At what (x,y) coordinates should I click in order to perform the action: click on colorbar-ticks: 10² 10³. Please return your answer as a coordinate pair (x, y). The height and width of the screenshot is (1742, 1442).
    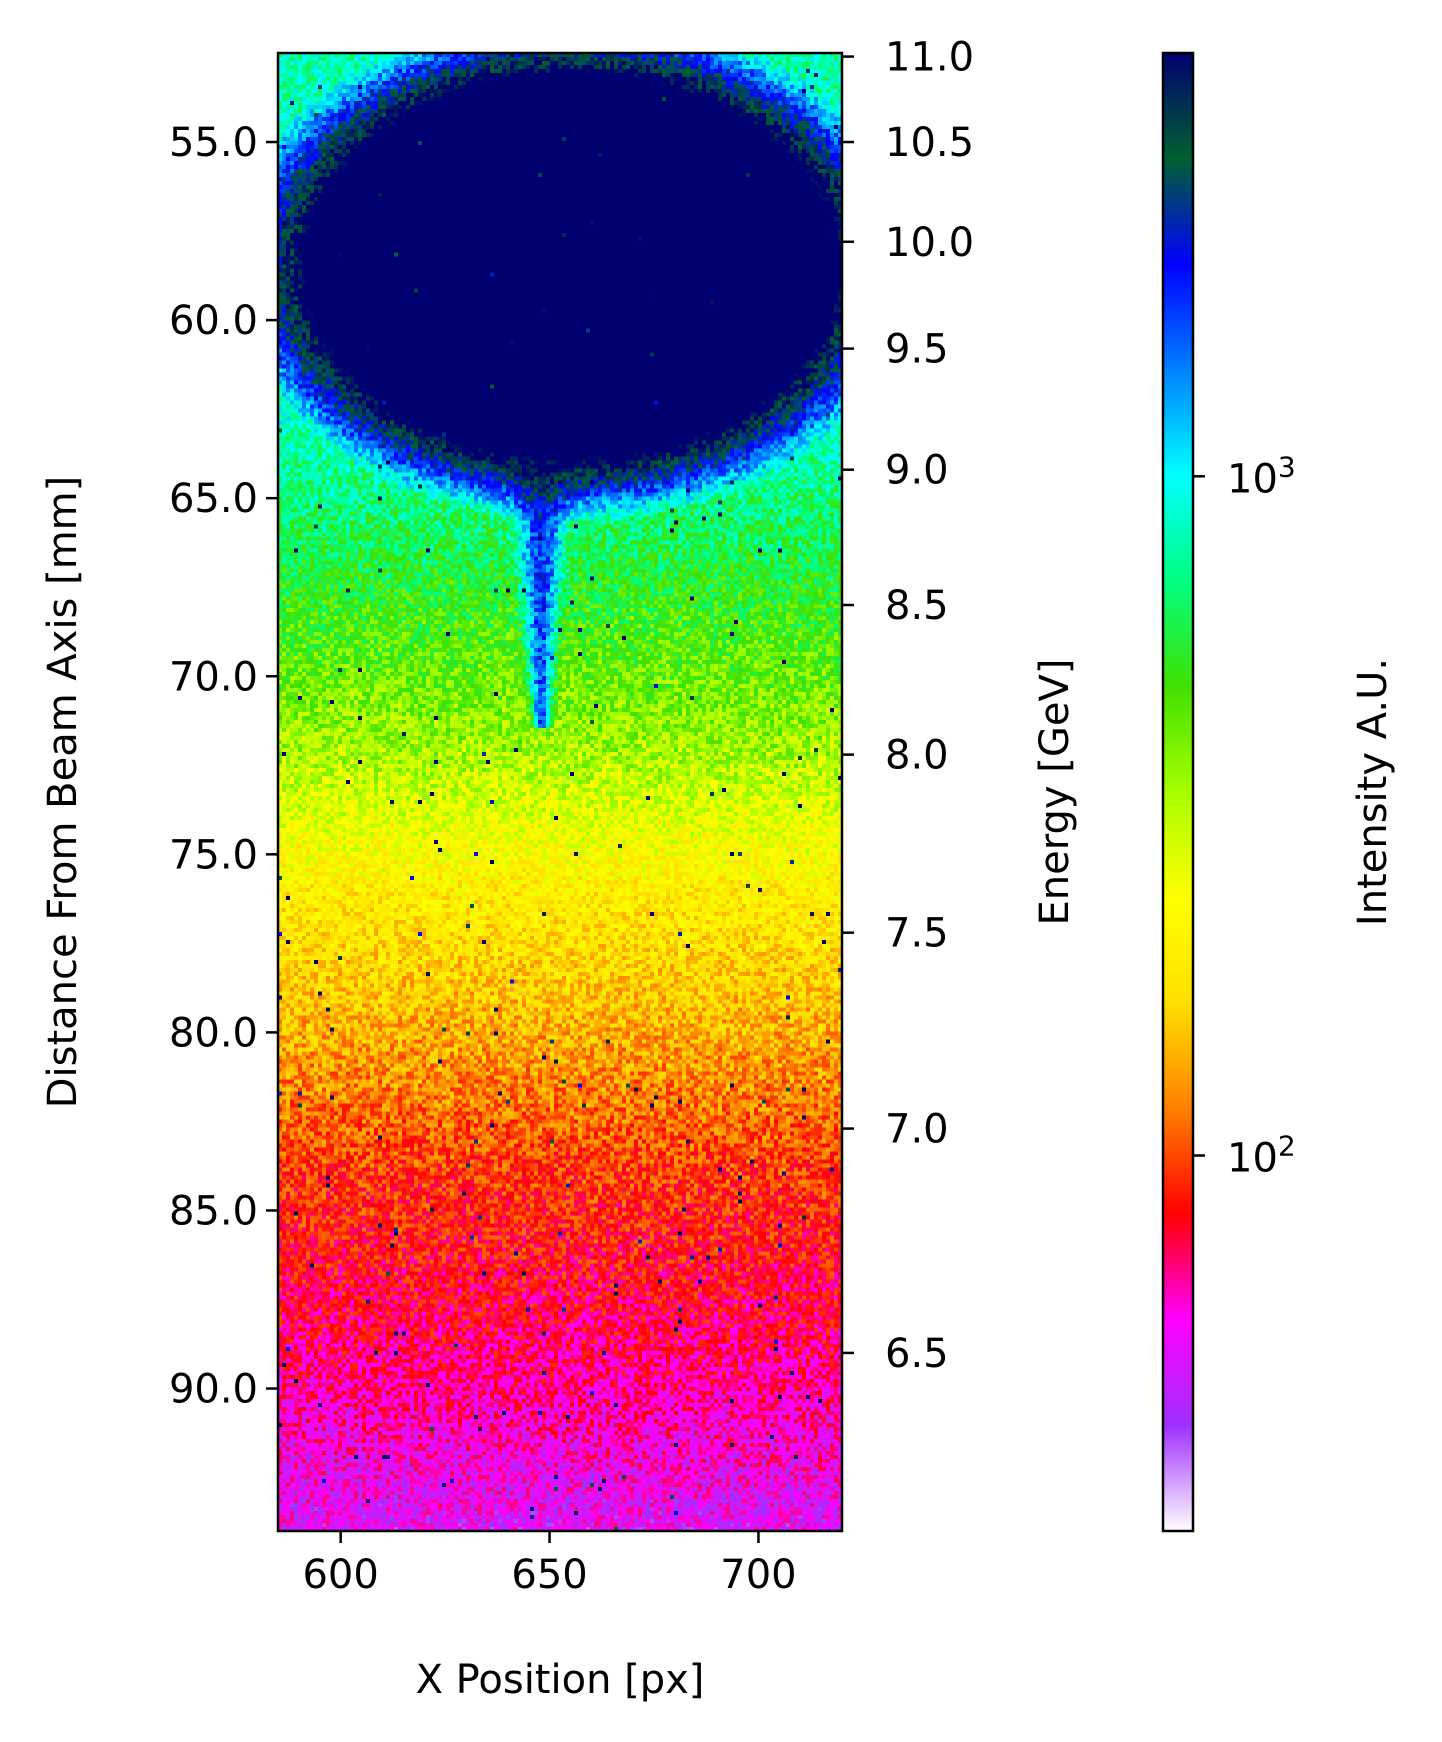
    Looking at the image, I should click on (1244, 816).